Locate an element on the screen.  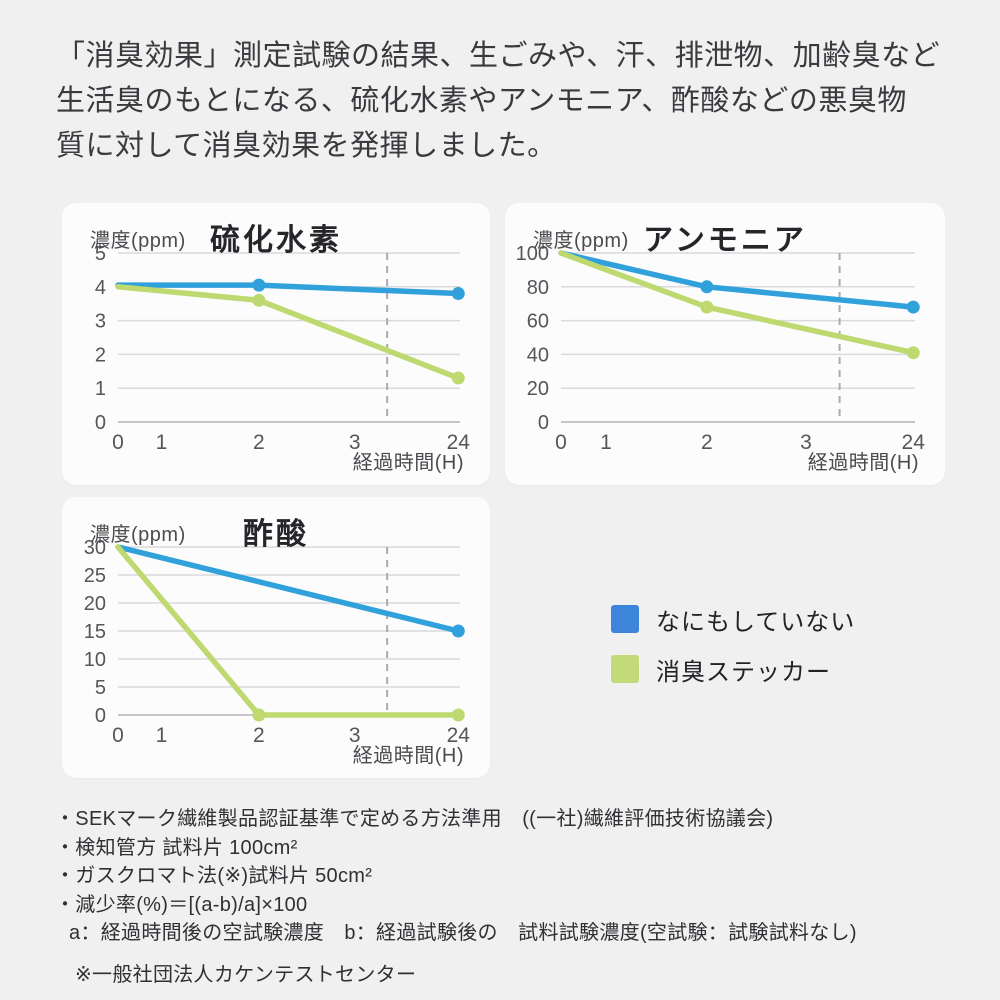
legend: なにもしていない 消臭ステッカー is located at coordinates (733, 655).